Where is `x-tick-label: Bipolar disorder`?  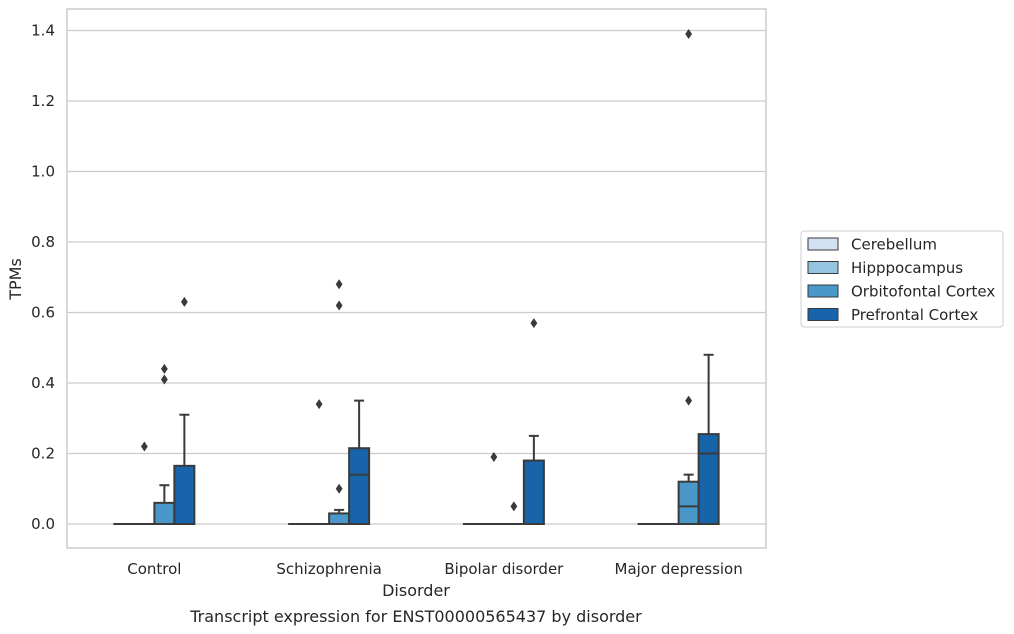
x-tick-label: Bipolar disorder is located at coordinates (504, 569).